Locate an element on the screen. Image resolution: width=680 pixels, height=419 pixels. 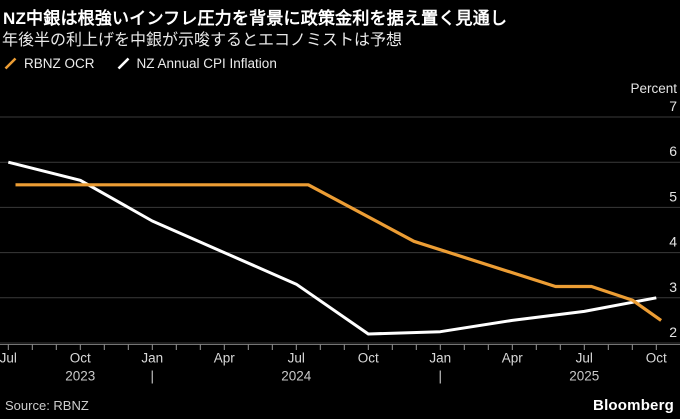
y-axis-unit-label: Percent is located at coordinates (653, 88).